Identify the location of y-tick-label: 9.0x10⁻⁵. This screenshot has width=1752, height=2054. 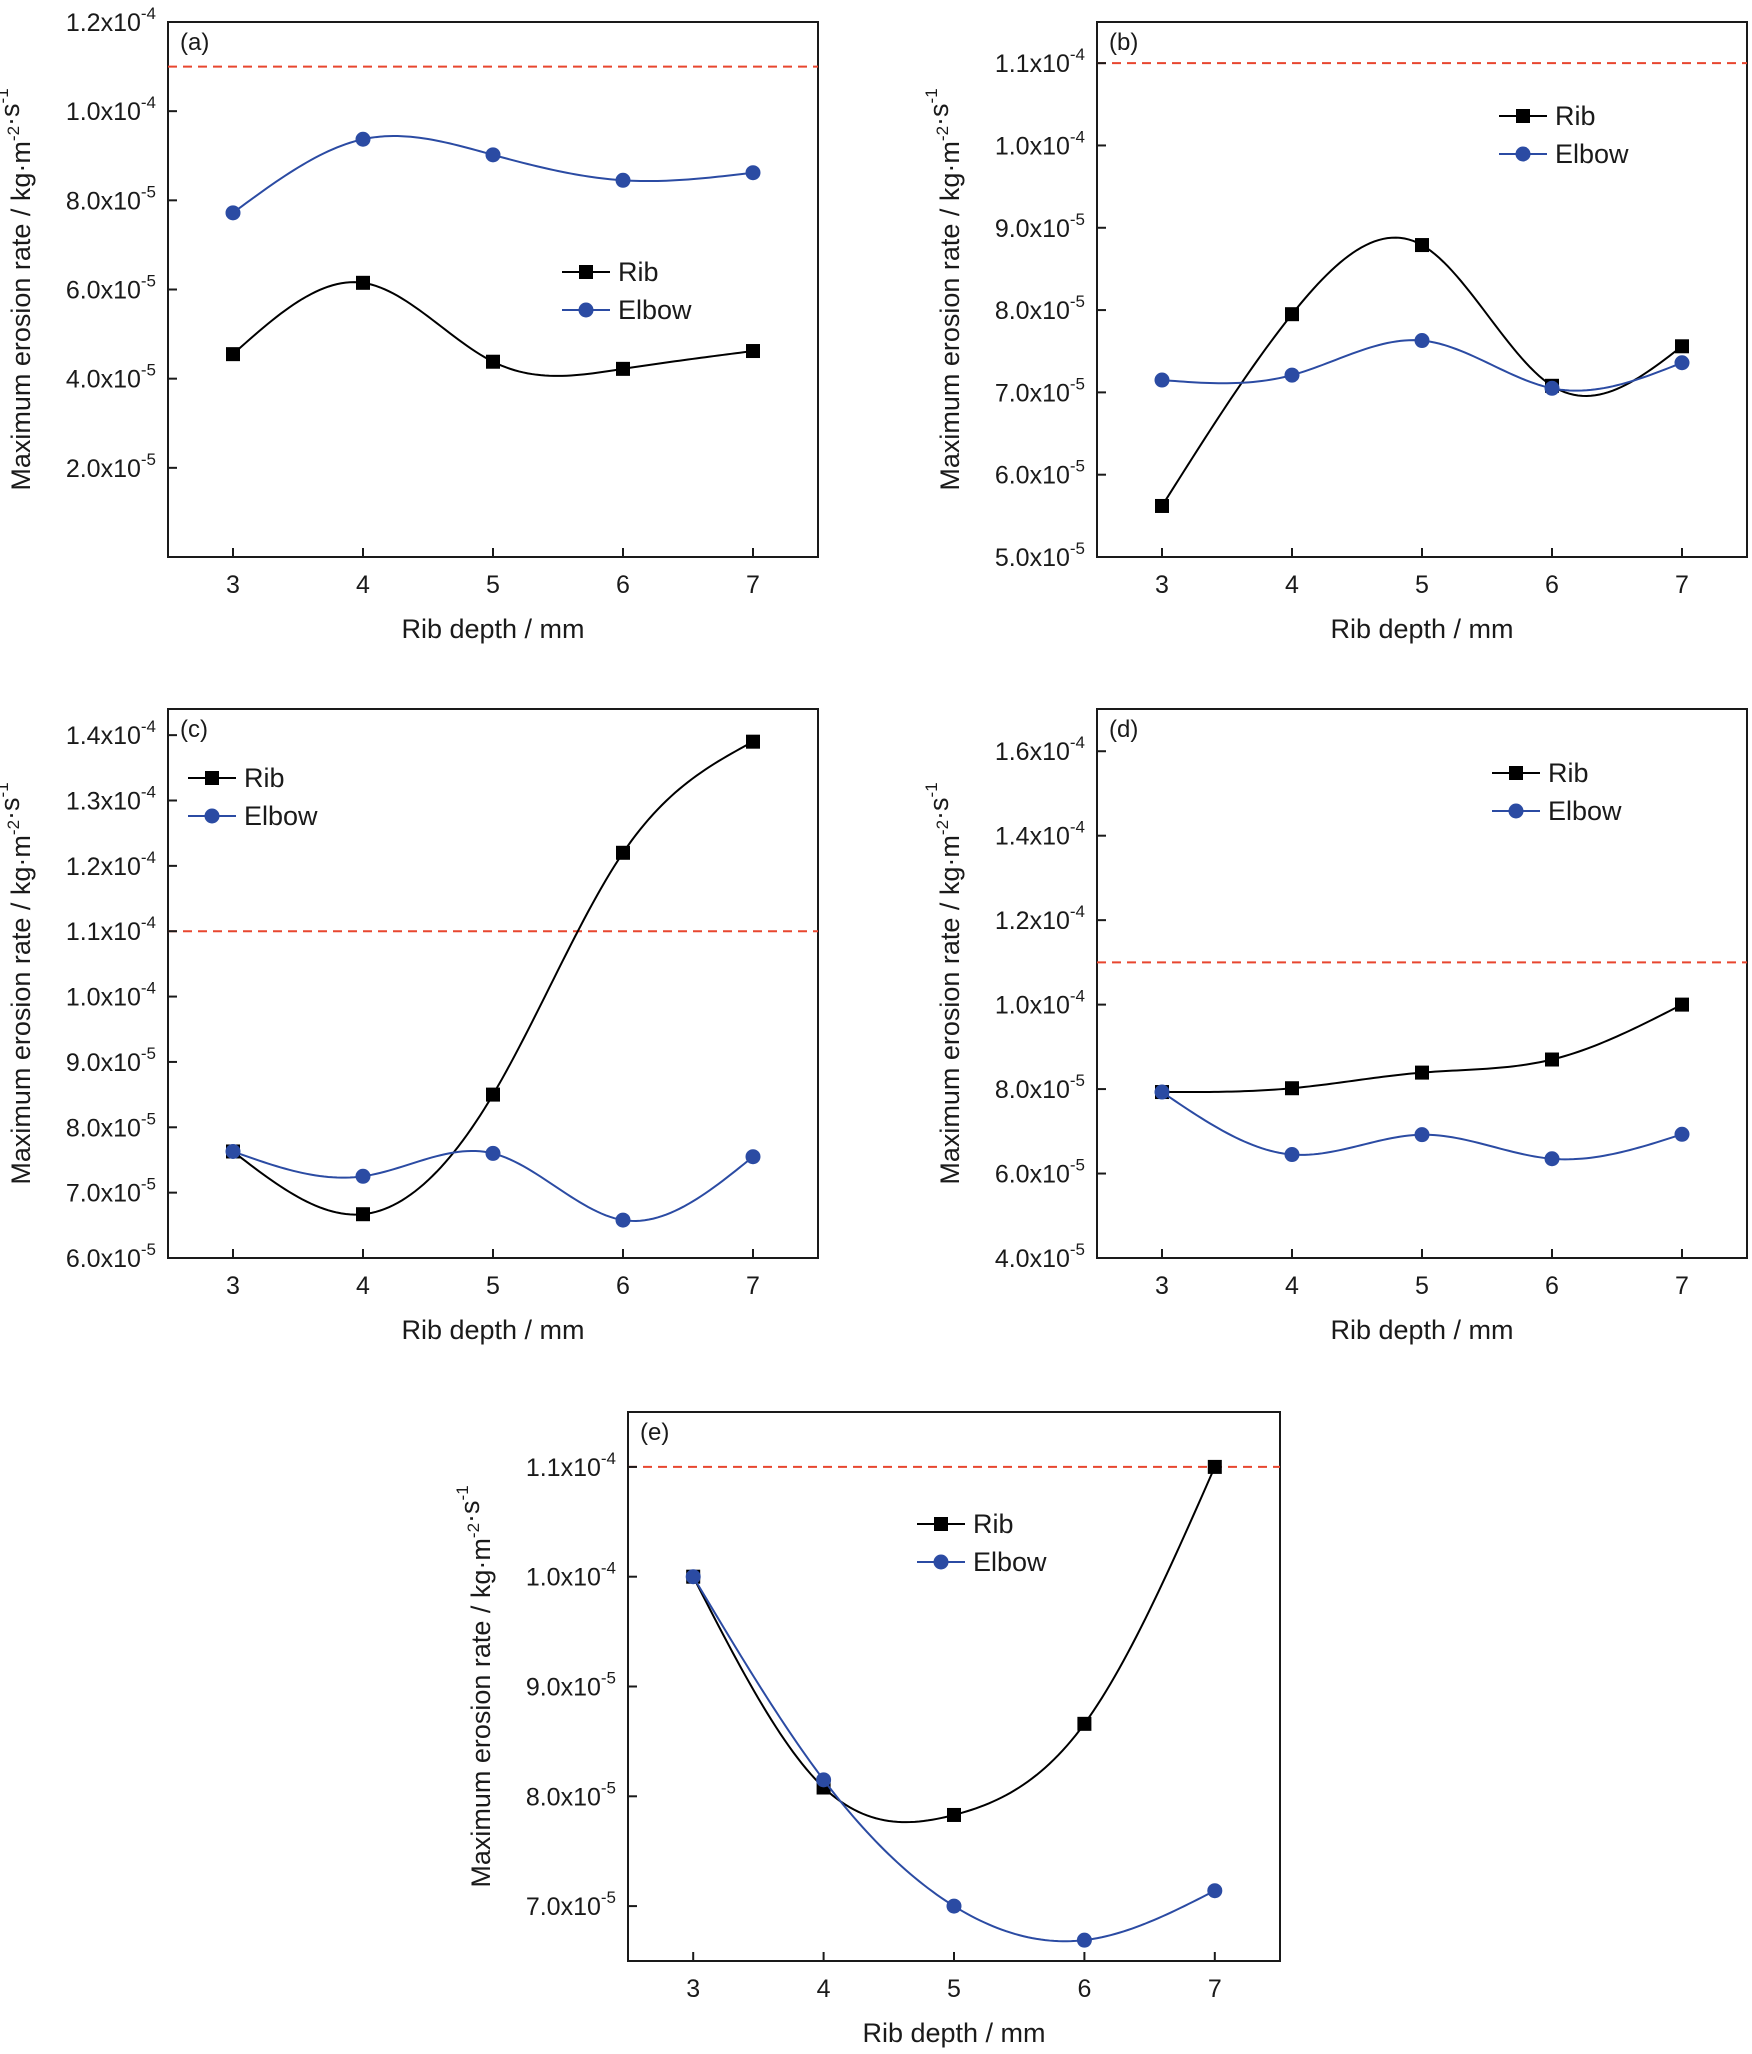
(1040, 226).